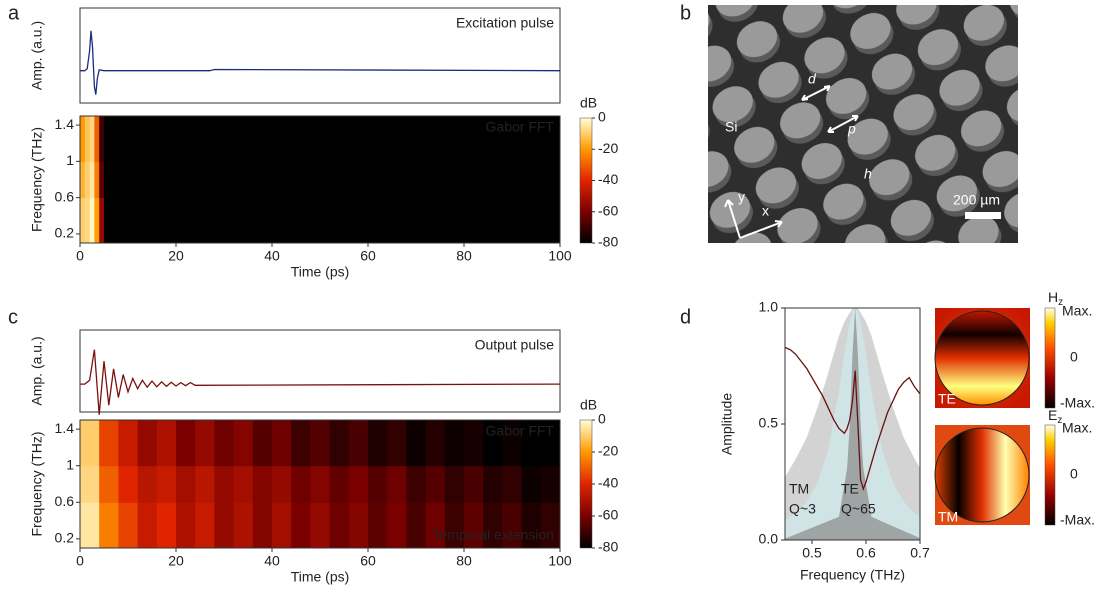 The width and height of the screenshot is (1112, 602). Describe the element at coordinates (368, 256) in the screenshot. I see `x-tick-label: 60` at that location.